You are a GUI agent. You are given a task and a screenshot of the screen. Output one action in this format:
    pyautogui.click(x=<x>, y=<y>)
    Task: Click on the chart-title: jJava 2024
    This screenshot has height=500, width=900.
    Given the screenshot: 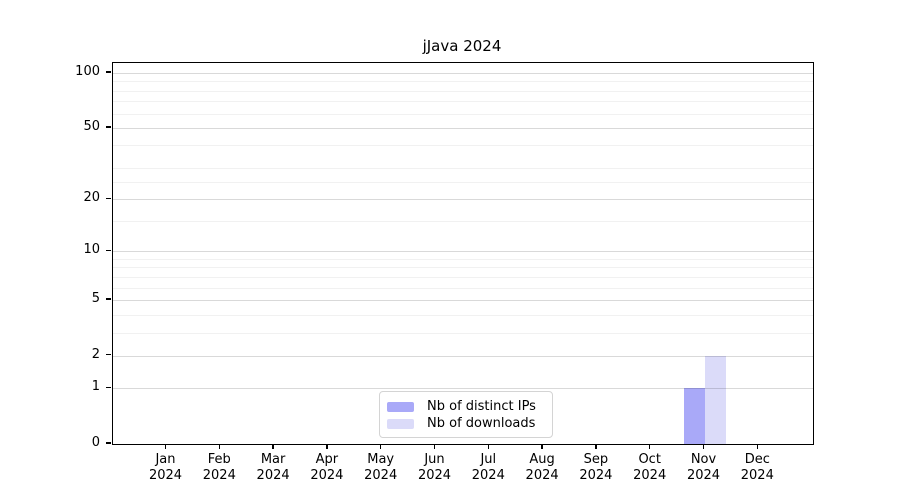 What is the action you would take?
    pyautogui.click(x=462, y=46)
    